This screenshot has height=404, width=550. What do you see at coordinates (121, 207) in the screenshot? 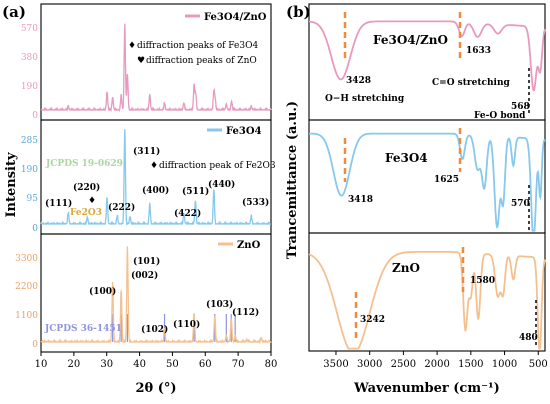
I see `hkl-label: (222)` at bounding box center [121, 207].